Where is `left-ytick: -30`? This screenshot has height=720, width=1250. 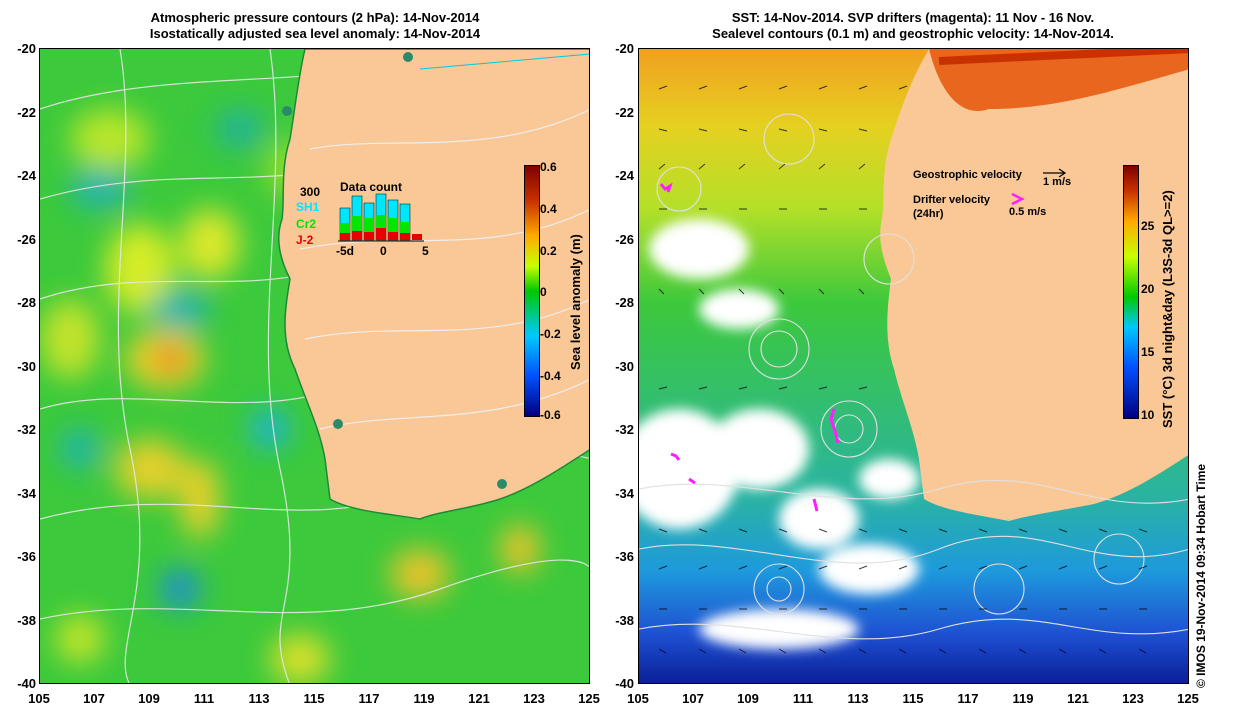
left-ytick: -30 is located at coordinates (26, 366).